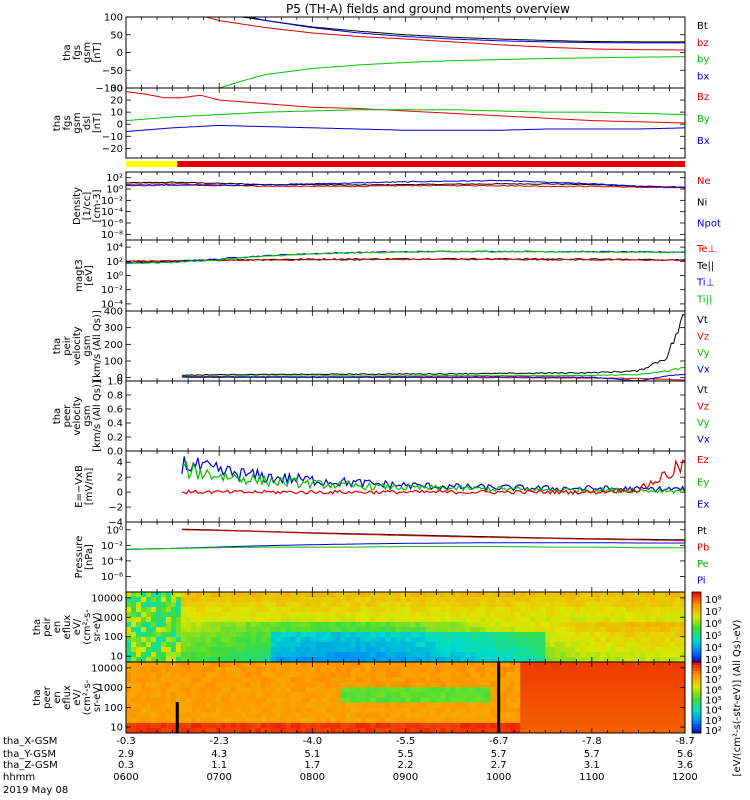 The image size is (750, 800). What do you see at coordinates (696, 643) in the screenshot?
I see `colorbar-segment` at bounding box center [696, 643].